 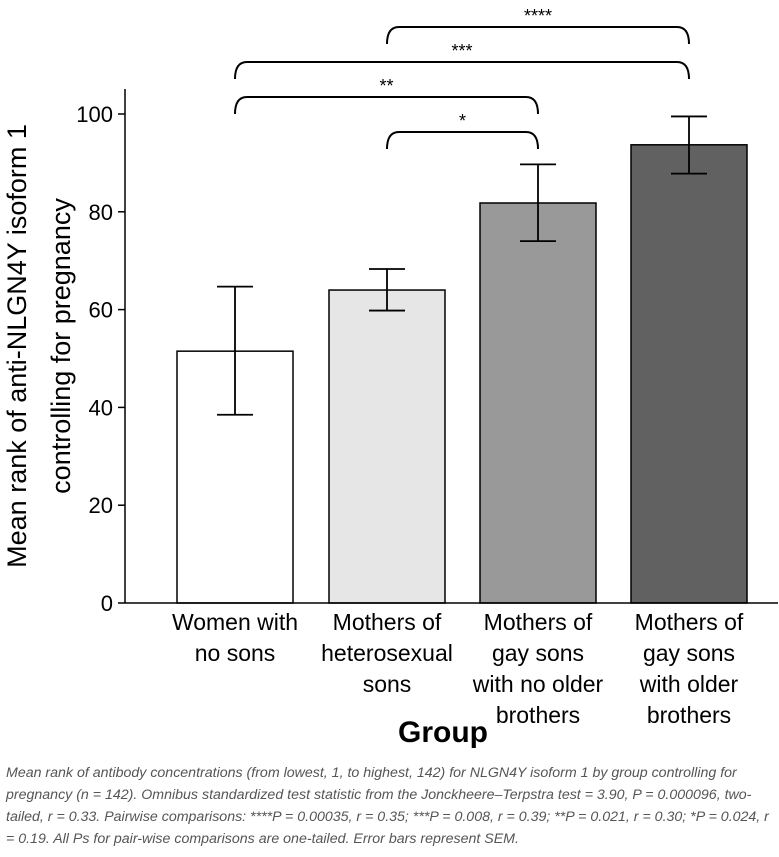 What do you see at coordinates (462, 121) in the screenshot?
I see `significance-label: *` at bounding box center [462, 121].